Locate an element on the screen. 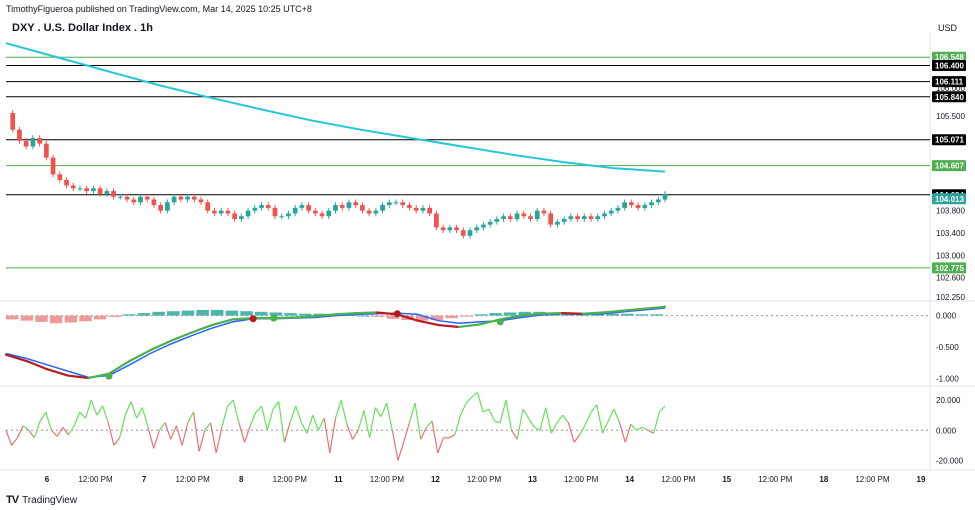 The width and height of the screenshot is (975, 510). price-level-tag is located at coordinates (949, 57).